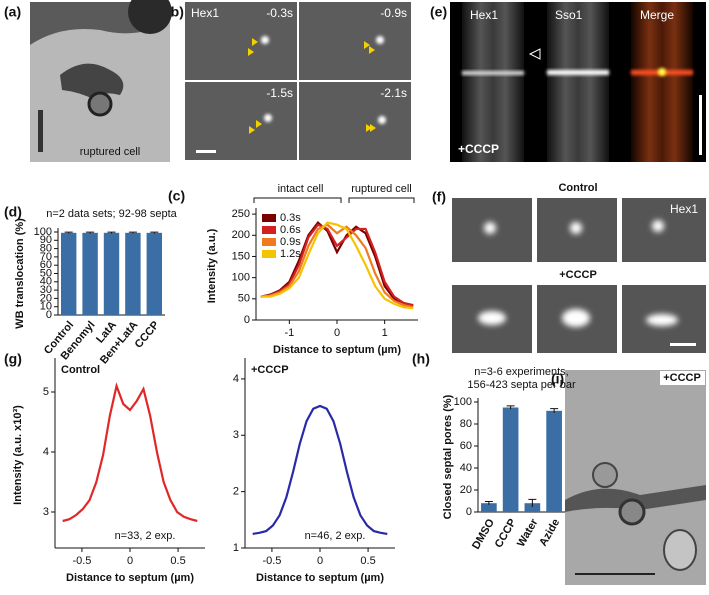  I want to click on x-tick-label: -1, so click(289, 333).